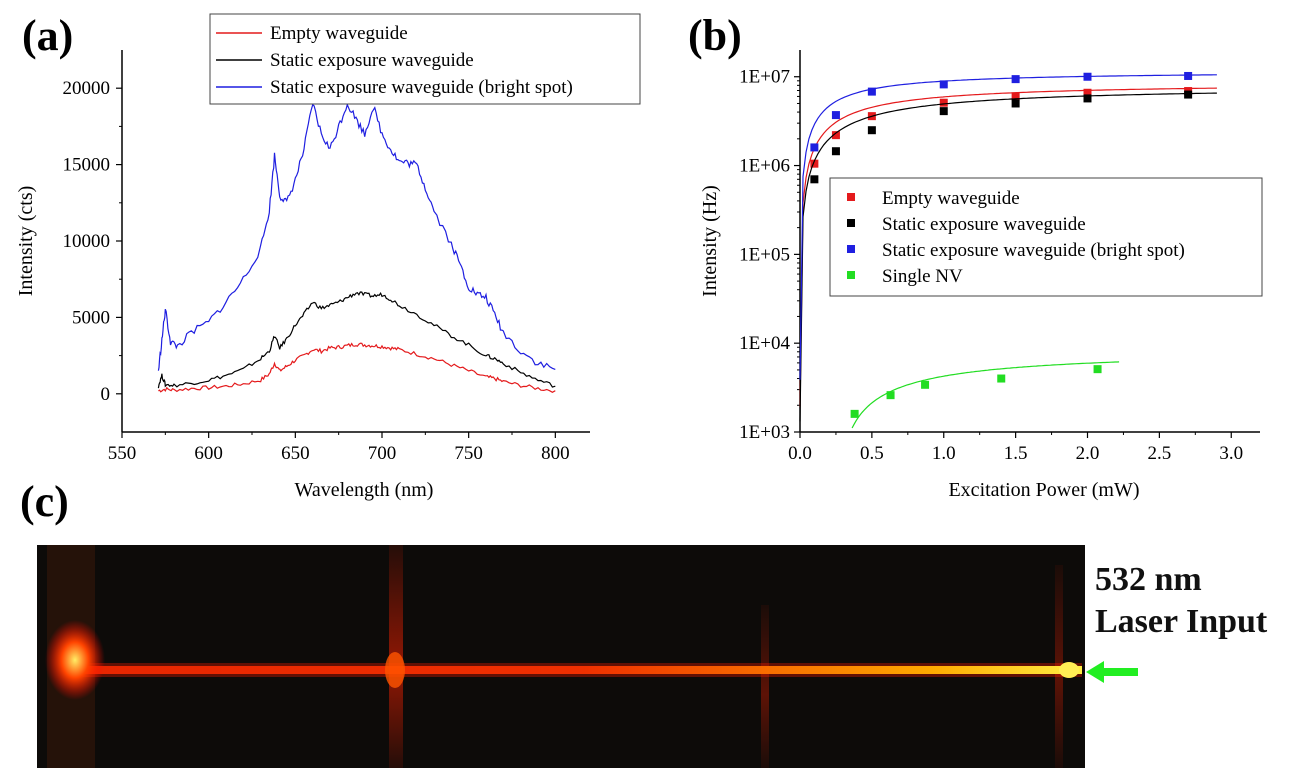 The image size is (1291, 768). I want to click on y-tick-label: 1E+07, so click(764, 77).